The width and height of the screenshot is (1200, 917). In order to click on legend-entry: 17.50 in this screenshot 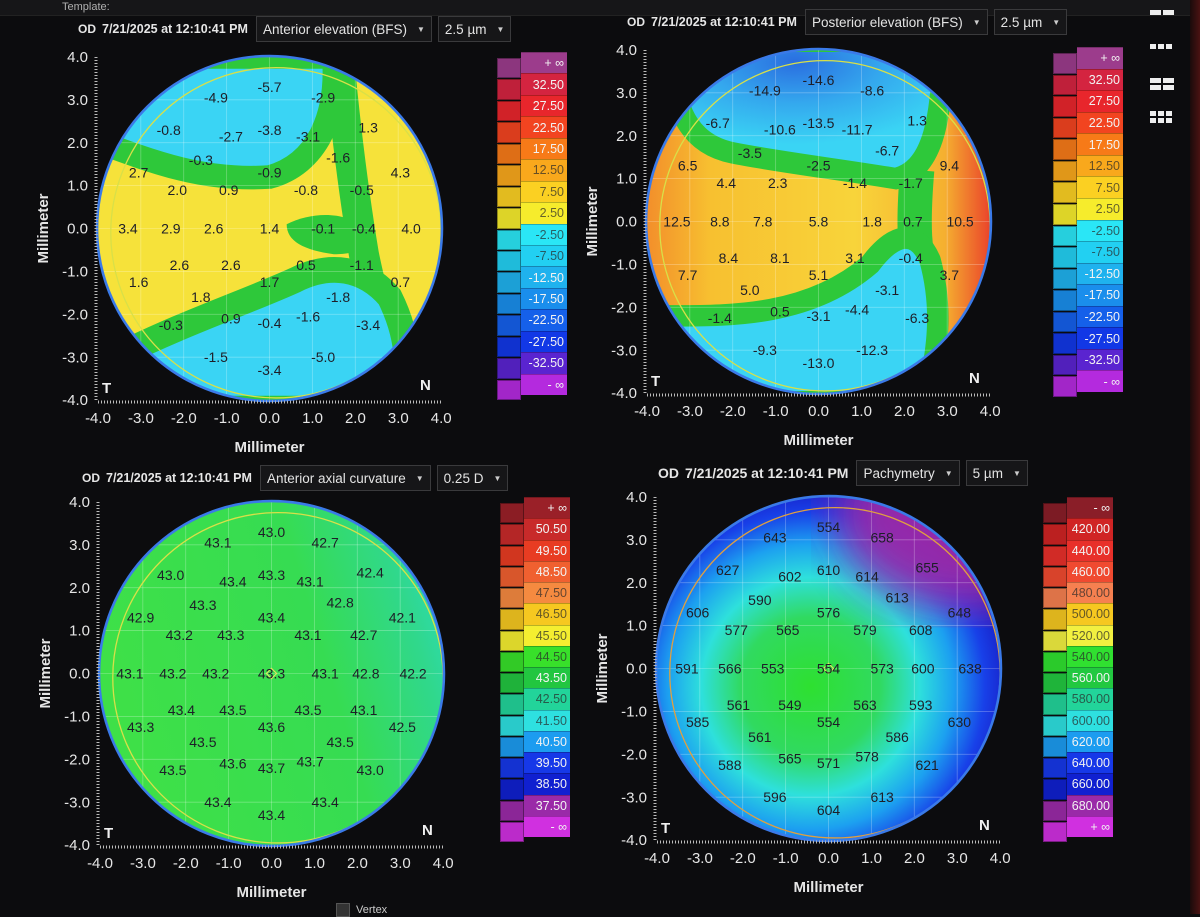, I will do `click(532, 151)`.